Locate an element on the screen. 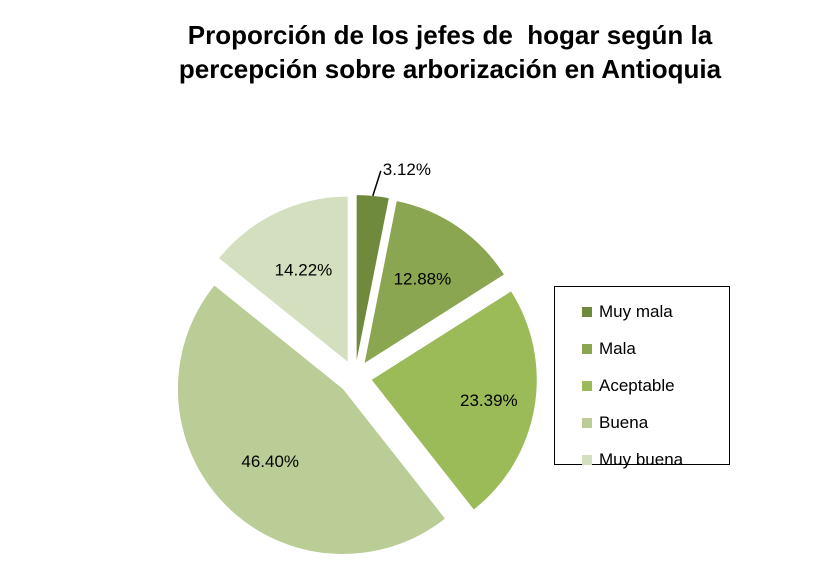 The height and width of the screenshot is (573, 825). legend-label-aceptable: Aceptable is located at coordinates (637, 385).